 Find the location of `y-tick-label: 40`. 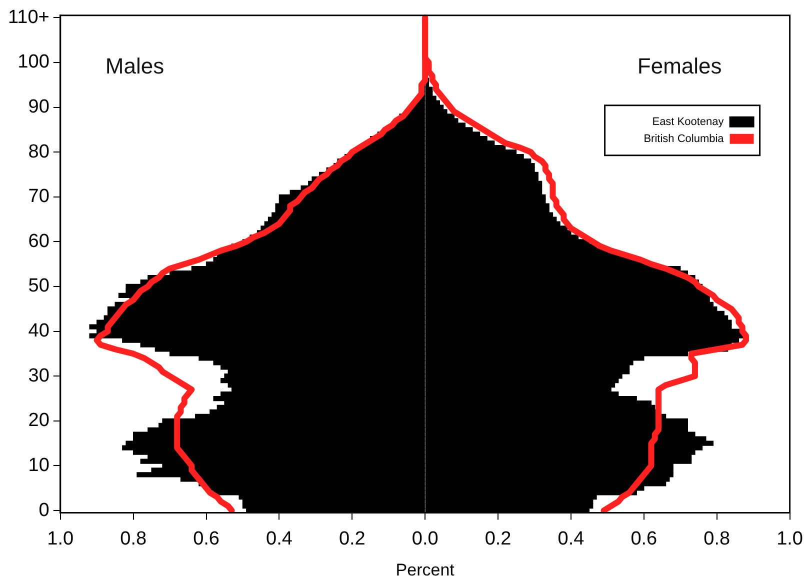

y-tick-label: 40 is located at coordinates (39, 331).